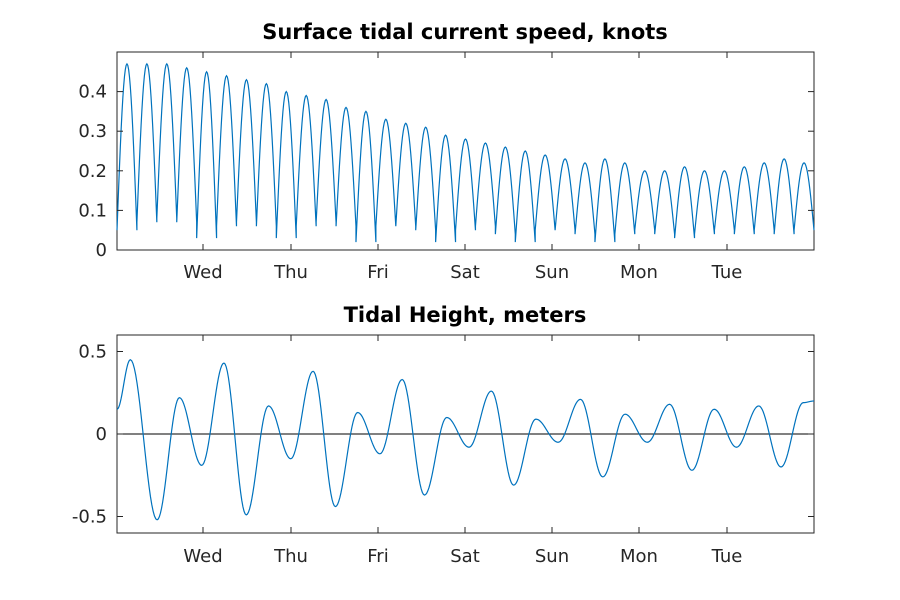 The image size is (900, 600). Describe the element at coordinates (92, 210) in the screenshot. I see `y-tick-label: 0.1` at that location.